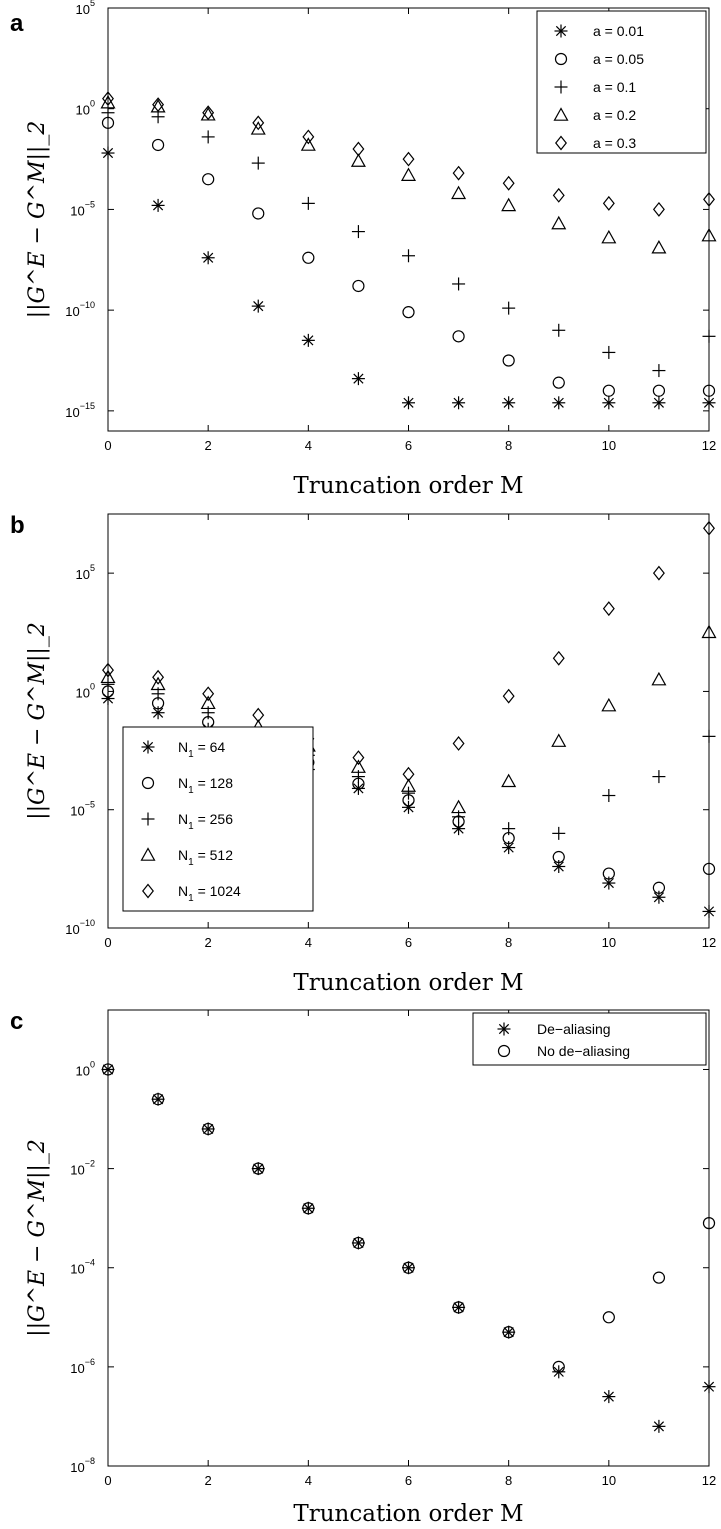 The height and width of the screenshot is (1529, 721). Describe the element at coordinates (508, 942) in the screenshot. I see `xtick-label: 8` at that location.